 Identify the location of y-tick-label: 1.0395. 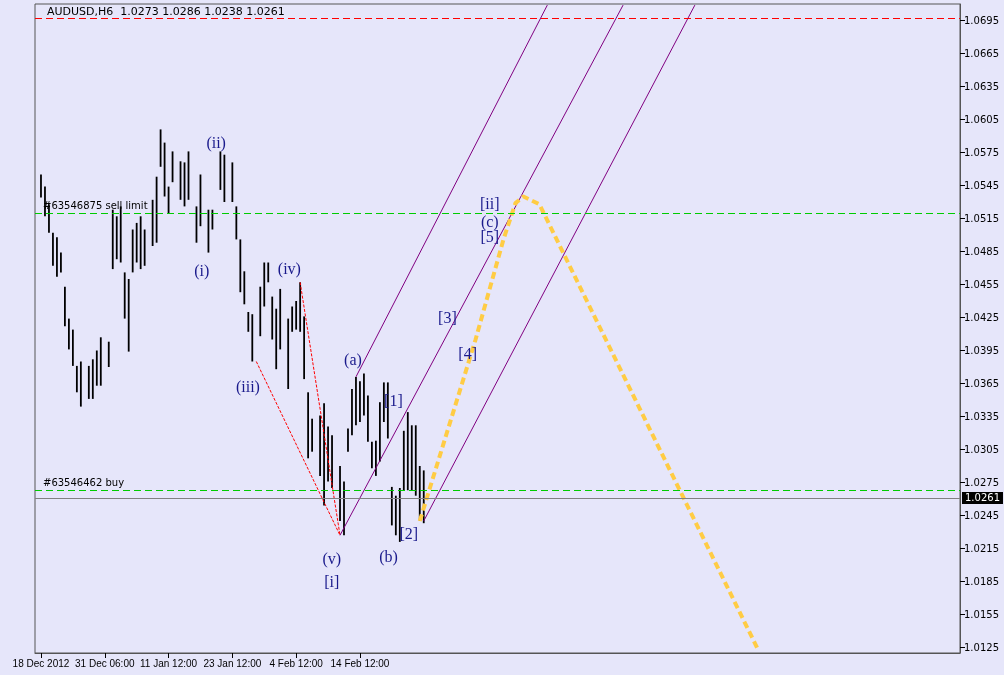
(981, 350).